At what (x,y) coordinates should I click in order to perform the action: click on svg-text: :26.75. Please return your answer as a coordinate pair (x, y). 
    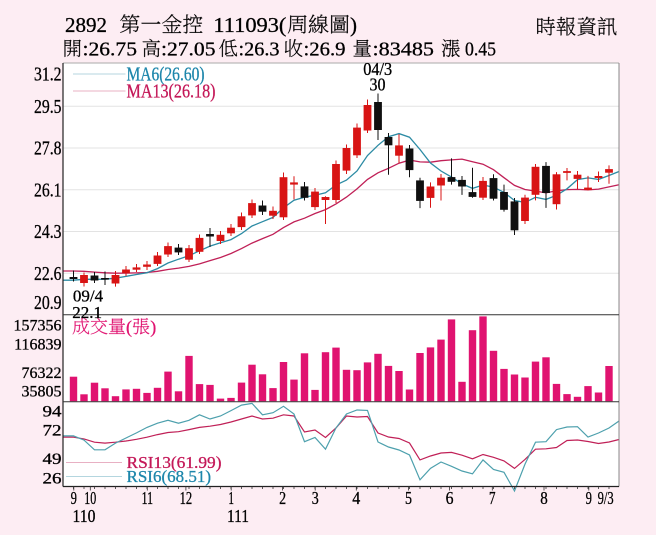
    Looking at the image, I should click on (110, 50).